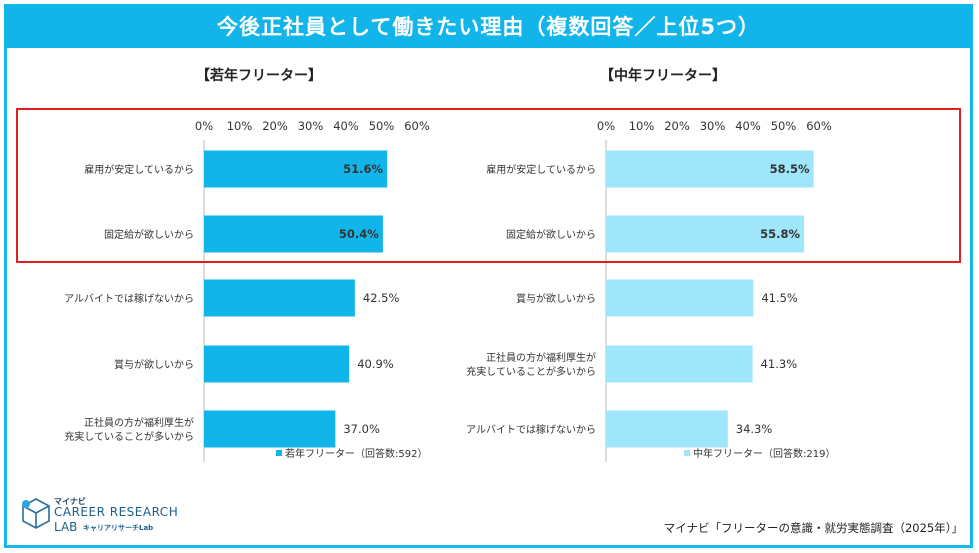 Image resolution: width=979 pixels, height=553 pixels. Describe the element at coordinates (556, 298) in the screenshot. I see `middle-category-label: 賞与が欲しいから` at that location.